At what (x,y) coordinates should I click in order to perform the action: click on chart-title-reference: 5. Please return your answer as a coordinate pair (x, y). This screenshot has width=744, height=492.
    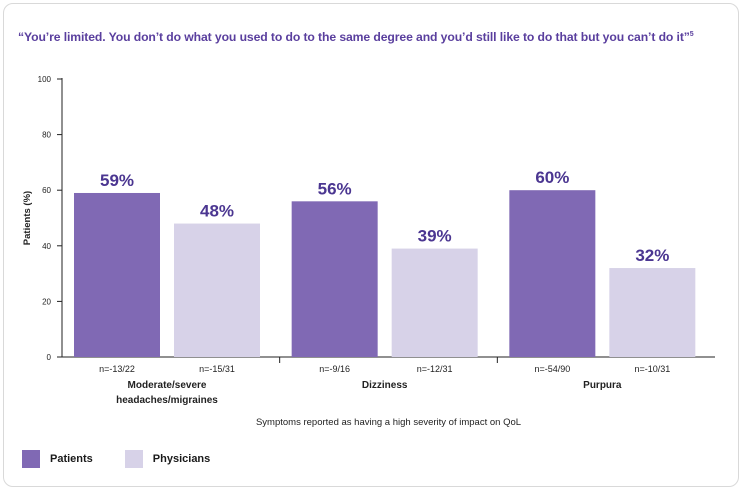
    Looking at the image, I should click on (691, 34).